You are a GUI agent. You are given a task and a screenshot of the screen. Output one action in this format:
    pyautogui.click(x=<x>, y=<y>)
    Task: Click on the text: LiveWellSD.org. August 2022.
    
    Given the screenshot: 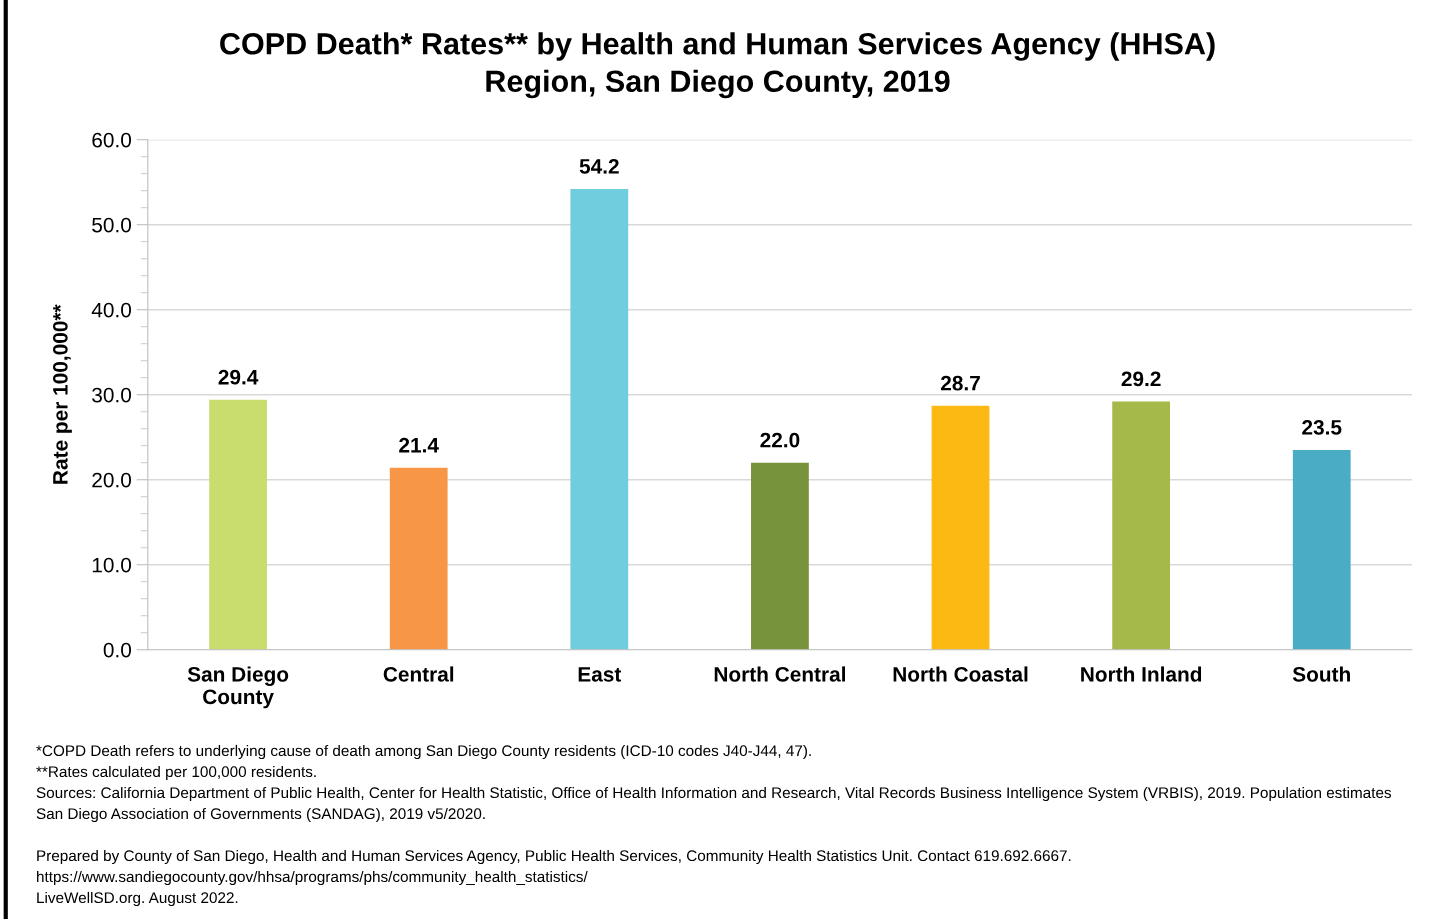 What is the action you would take?
    pyautogui.click(x=137, y=899)
    